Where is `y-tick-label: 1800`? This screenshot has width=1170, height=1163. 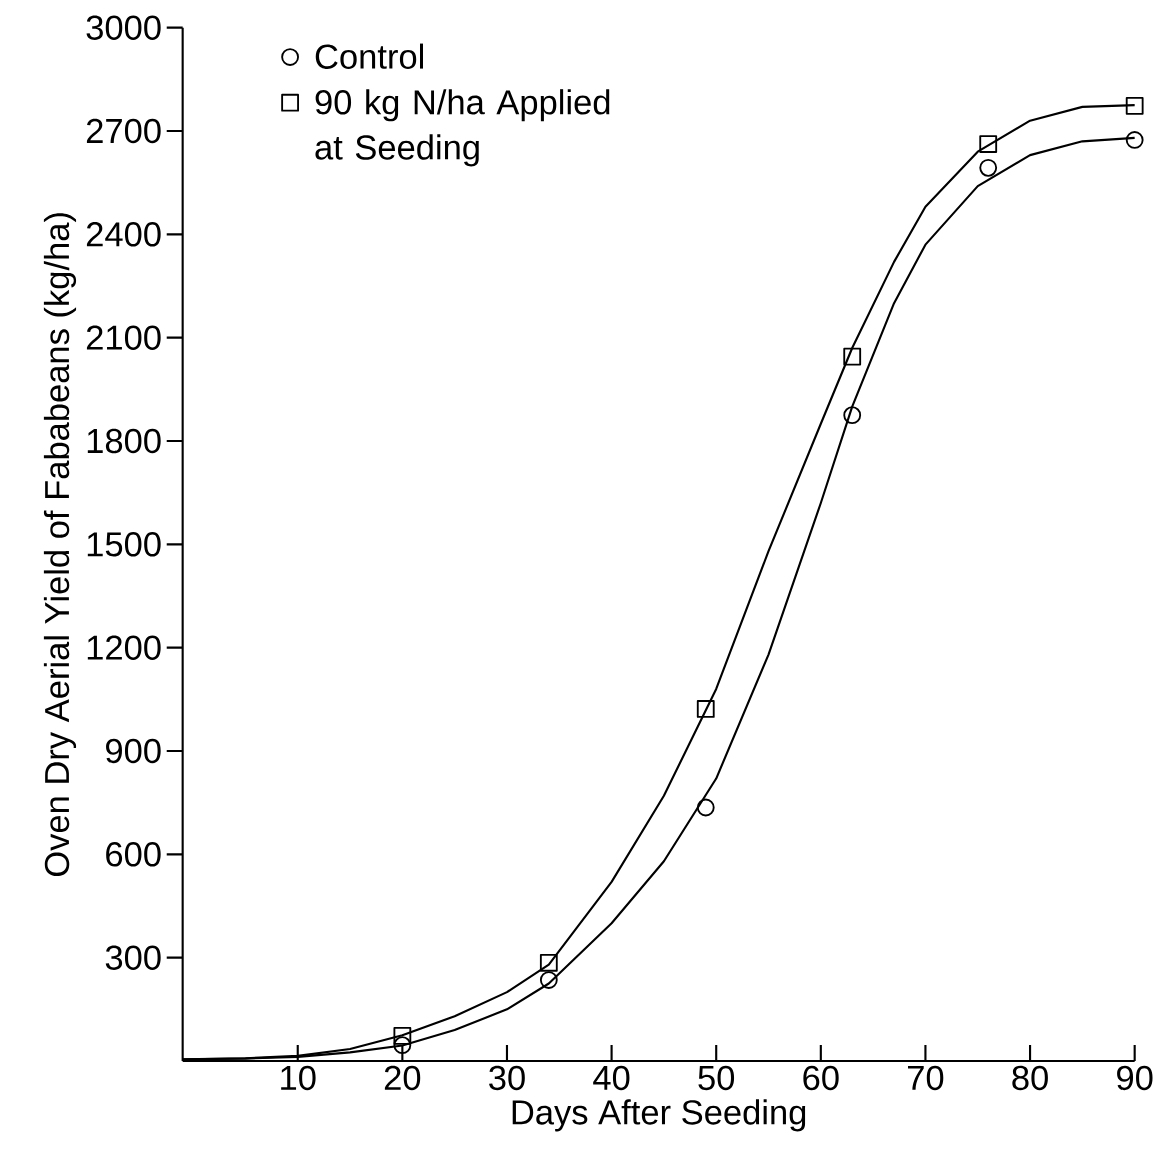
y-tick-label: 1800 is located at coordinates (124, 441).